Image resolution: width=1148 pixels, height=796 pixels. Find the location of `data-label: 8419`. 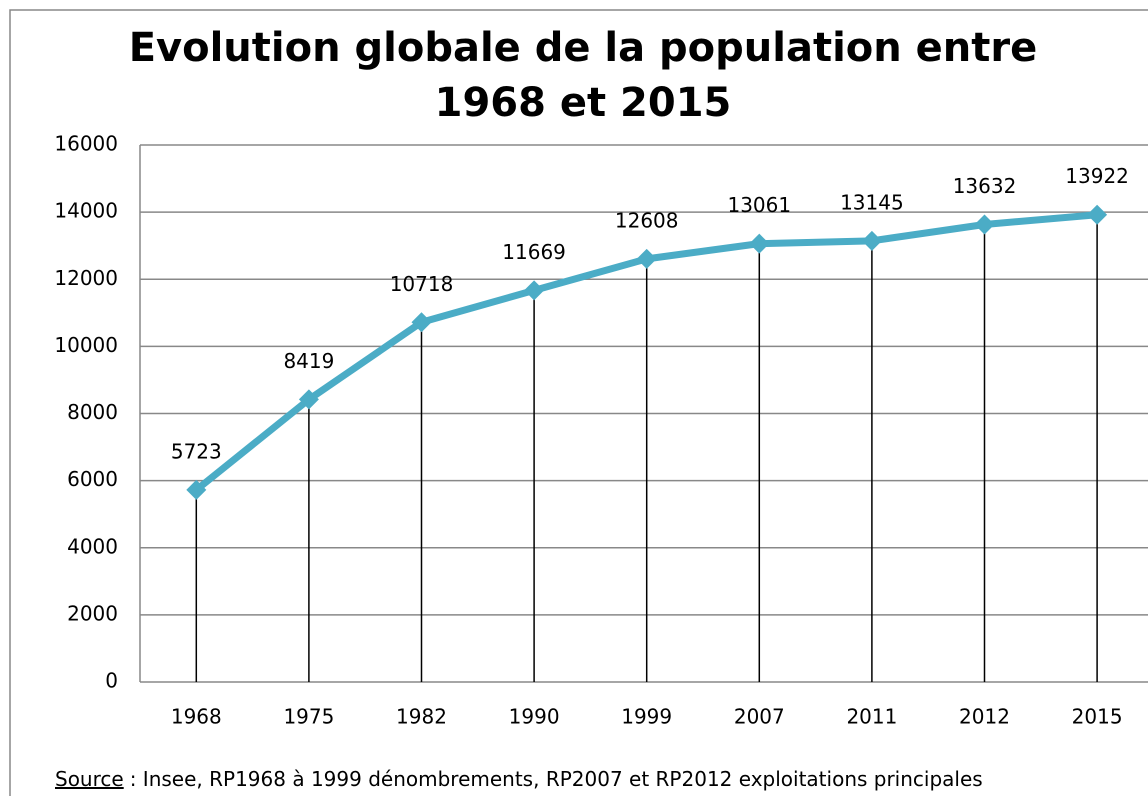

data-label: 8419 is located at coordinates (308, 361).